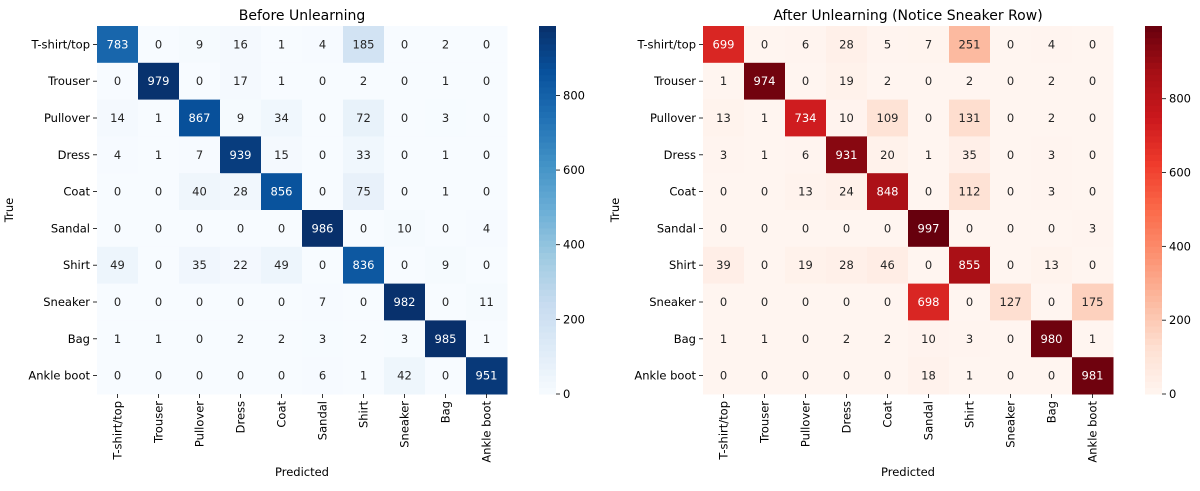 The image size is (1200, 491). Describe the element at coordinates (970, 118) in the screenshot. I see `panel-2-cell-label: 131` at that location.